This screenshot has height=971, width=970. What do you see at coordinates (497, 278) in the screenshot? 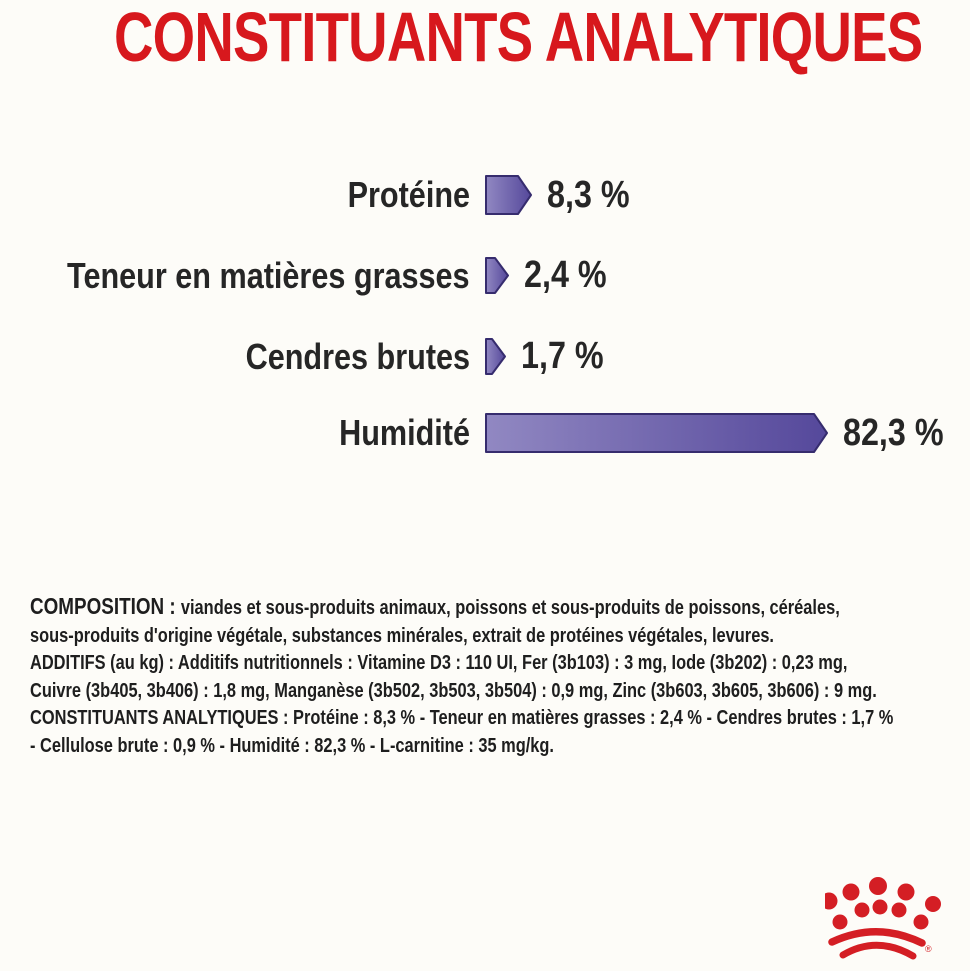
I see `bar-fat` at bounding box center [497, 278].